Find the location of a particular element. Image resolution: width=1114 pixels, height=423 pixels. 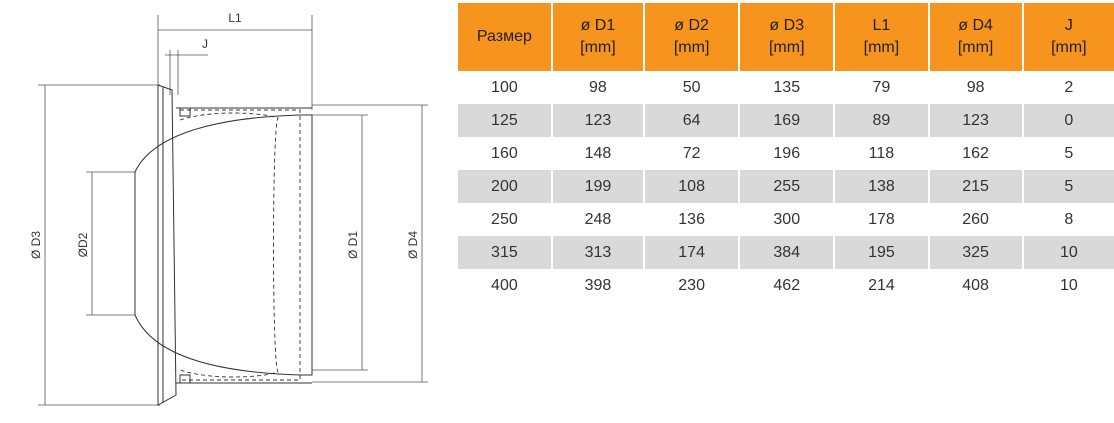

label-j: J is located at coordinates (205, 44).